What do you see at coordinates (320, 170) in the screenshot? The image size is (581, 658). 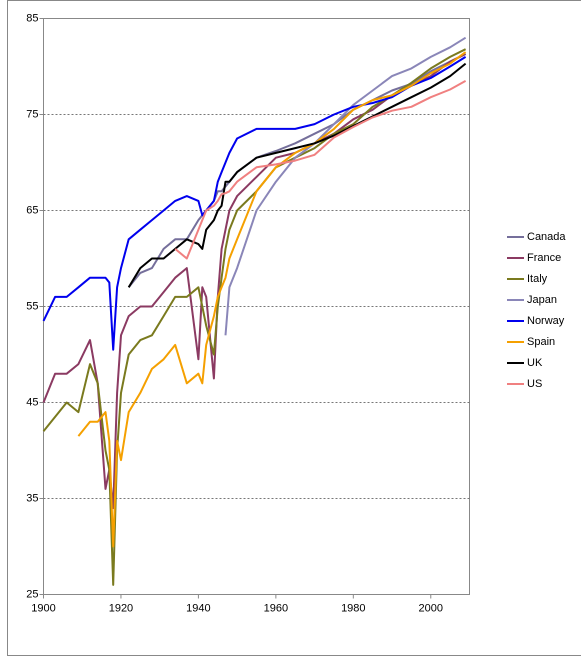 I see `series-line` at bounding box center [320, 170].